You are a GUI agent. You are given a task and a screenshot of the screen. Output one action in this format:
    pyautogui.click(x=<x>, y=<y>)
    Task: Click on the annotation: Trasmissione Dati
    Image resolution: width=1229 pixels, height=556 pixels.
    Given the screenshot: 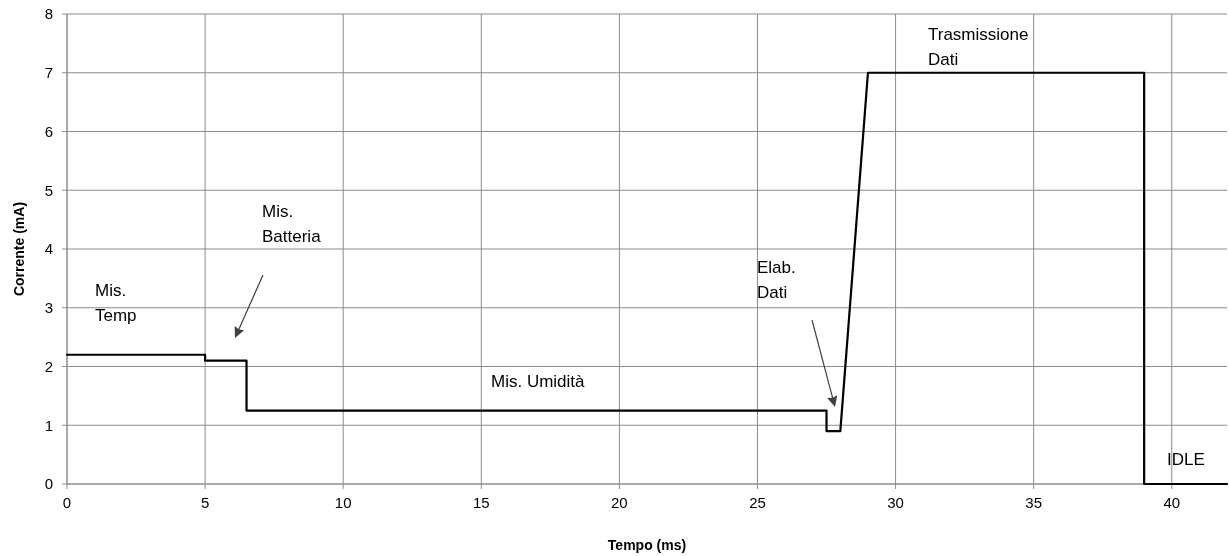 What is the action you would take?
    pyautogui.click(x=978, y=46)
    